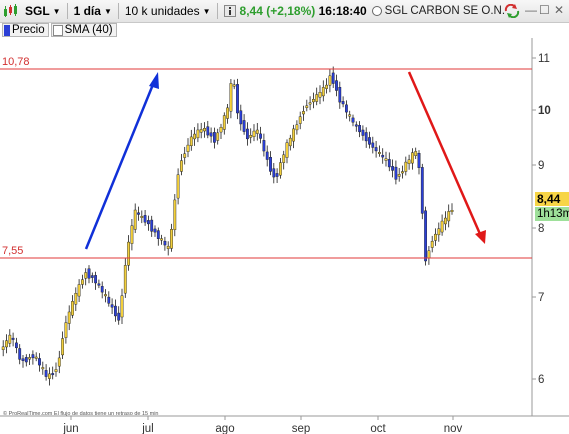 The image size is (569, 434). Describe the element at coordinates (11, 11) in the screenshot. I see `chart-type-icon` at that location.